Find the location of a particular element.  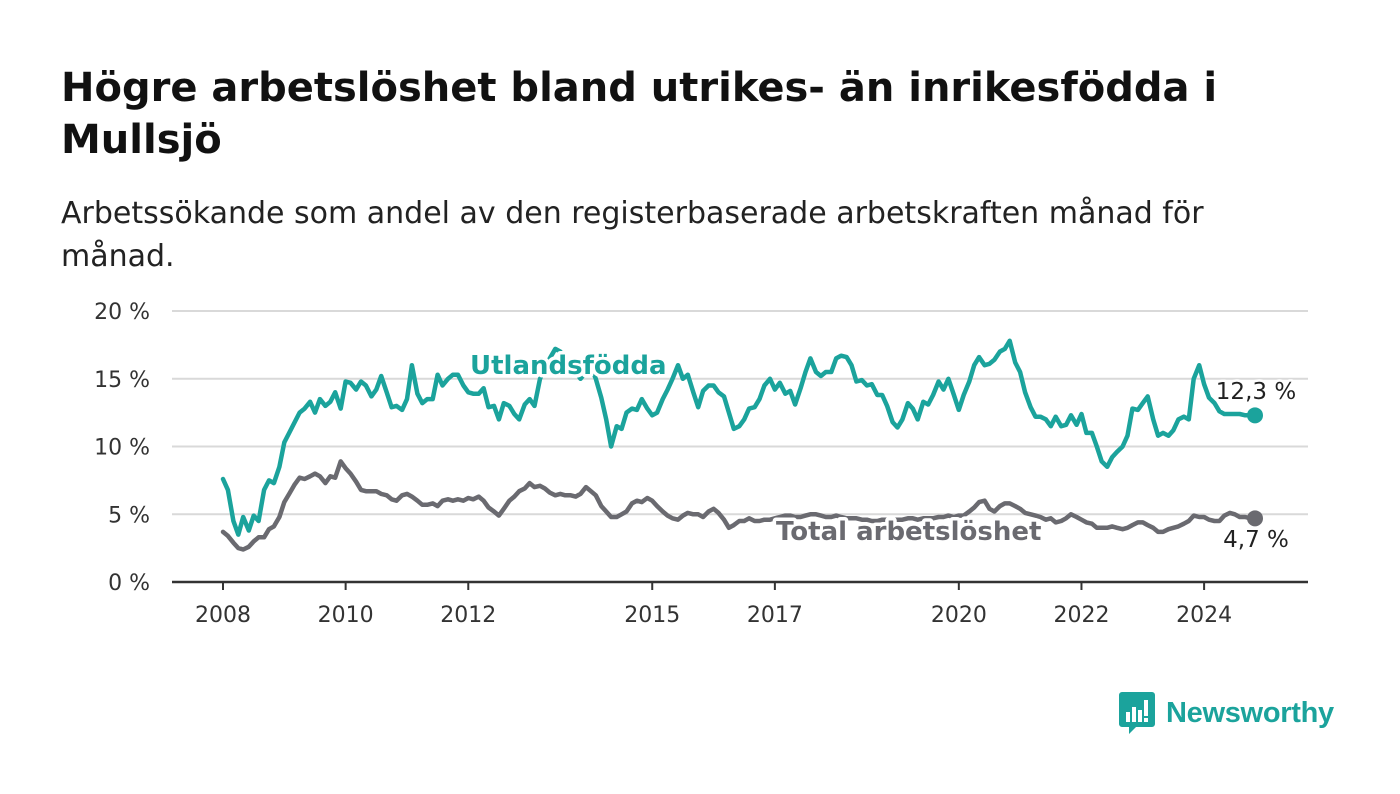

newsworthy-logo-icon is located at coordinates (1137, 713).